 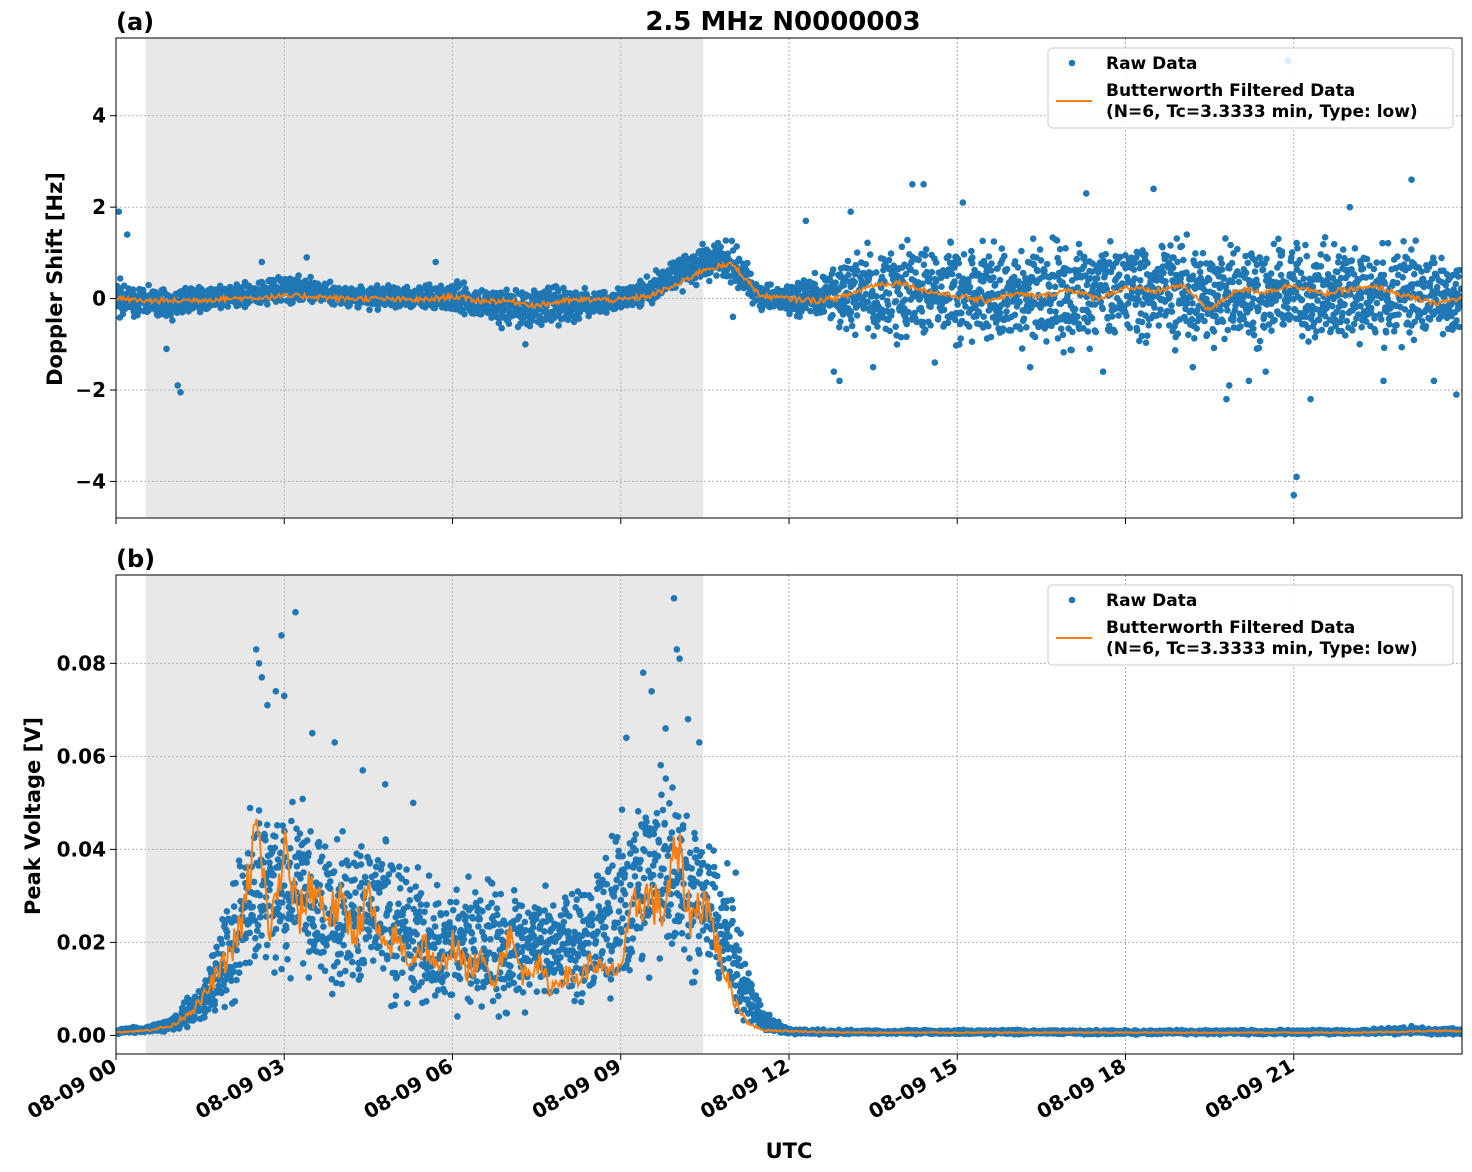 What do you see at coordinates (90, 481) in the screenshot?
I see `panel-a-y-tick-label: −4` at bounding box center [90, 481].